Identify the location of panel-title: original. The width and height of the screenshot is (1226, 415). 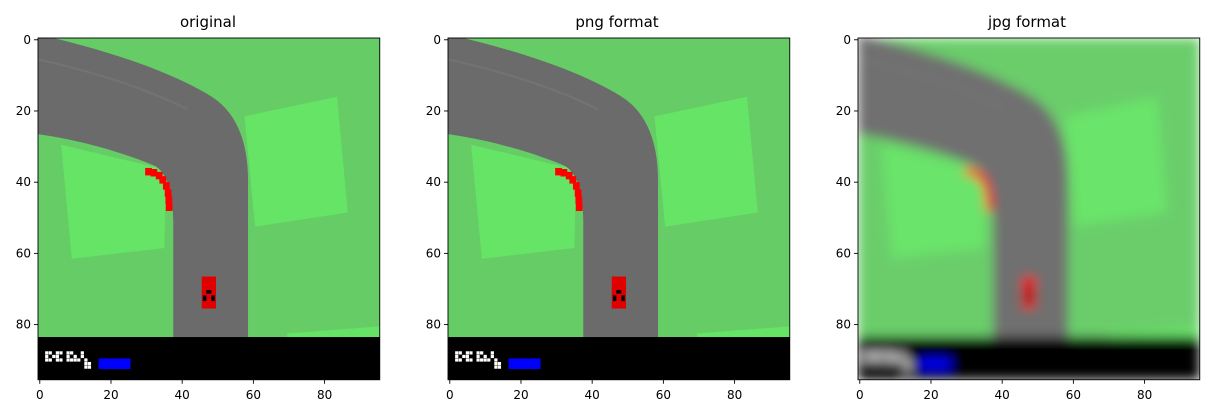
(208, 22).